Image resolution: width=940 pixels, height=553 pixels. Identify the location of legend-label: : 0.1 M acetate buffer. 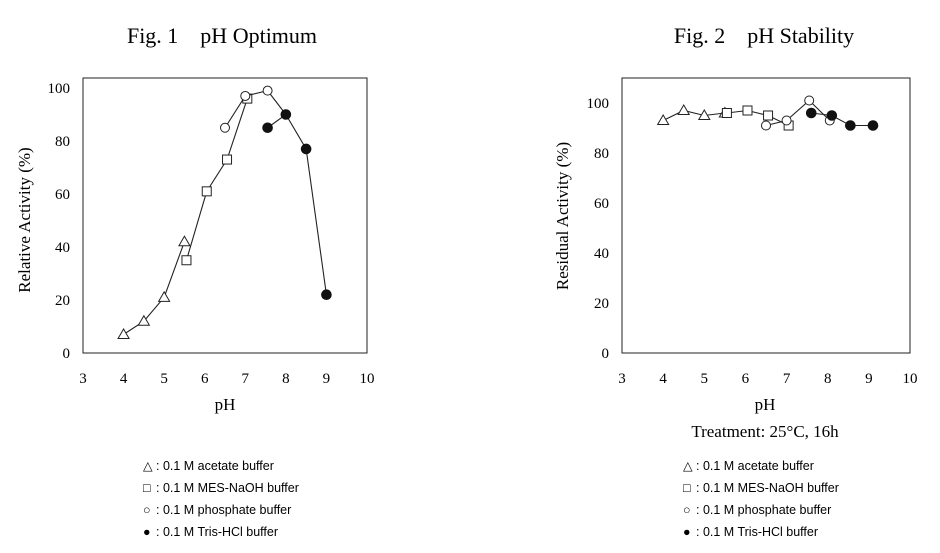
(755, 466).